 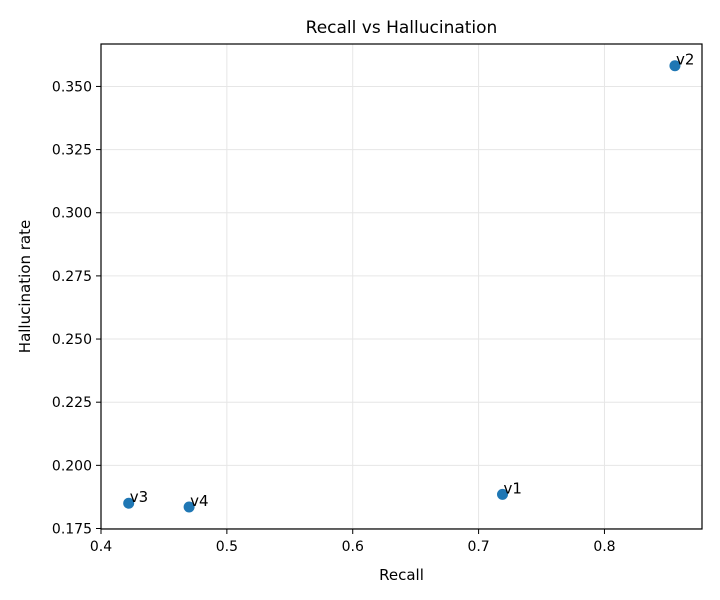 What do you see at coordinates (685, 60) in the screenshot?
I see `point-label-v2: v2` at bounding box center [685, 60].